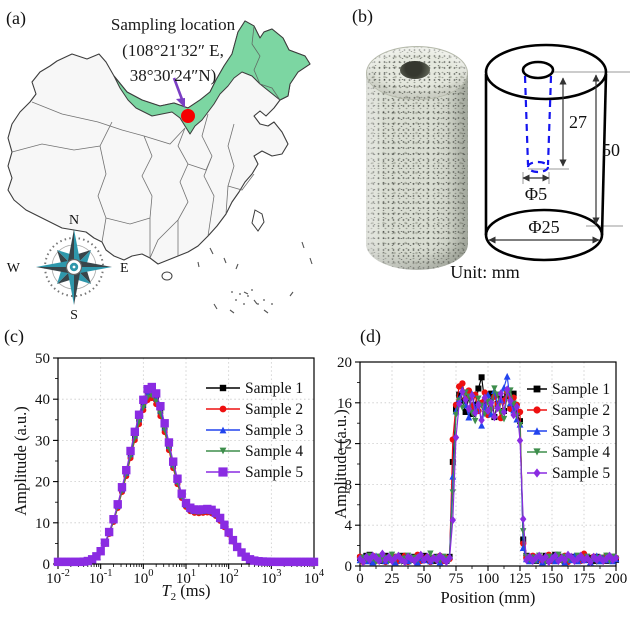 The width and height of the screenshot is (635, 619). Describe the element at coordinates (188, 116) in the screenshot. I see `sampling-dot` at that location.